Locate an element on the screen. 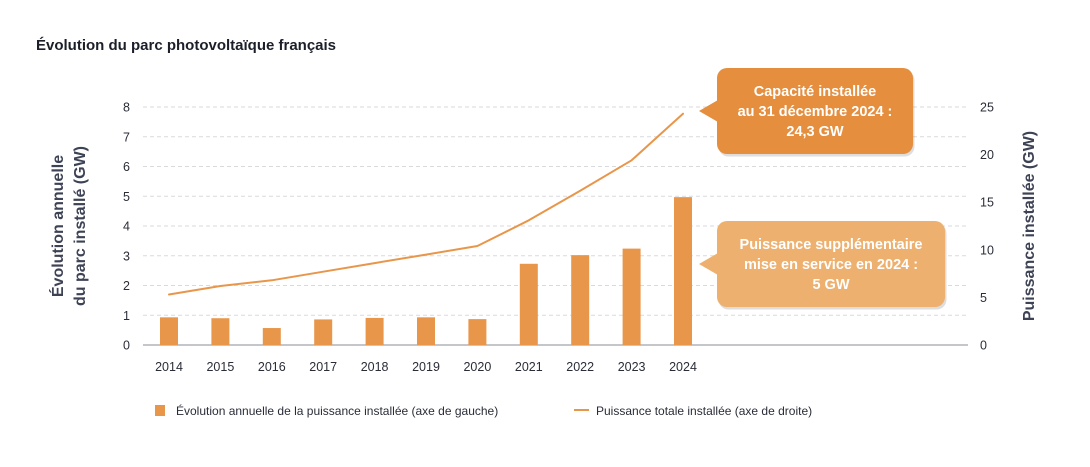 This screenshot has height=467, width=1090. x-tick-label: 2016 is located at coordinates (272, 367).